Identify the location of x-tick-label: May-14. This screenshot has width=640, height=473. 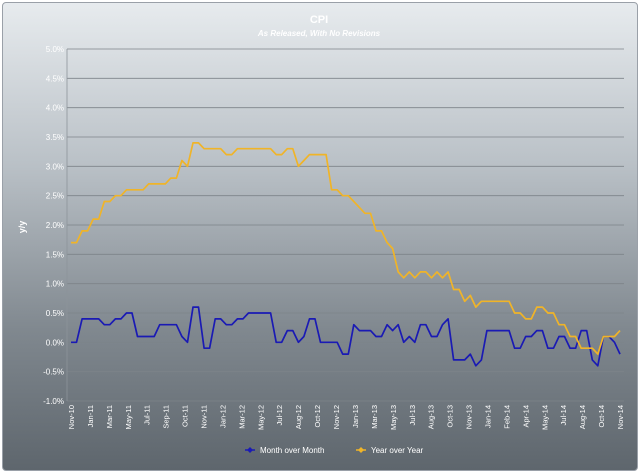
(544, 417).